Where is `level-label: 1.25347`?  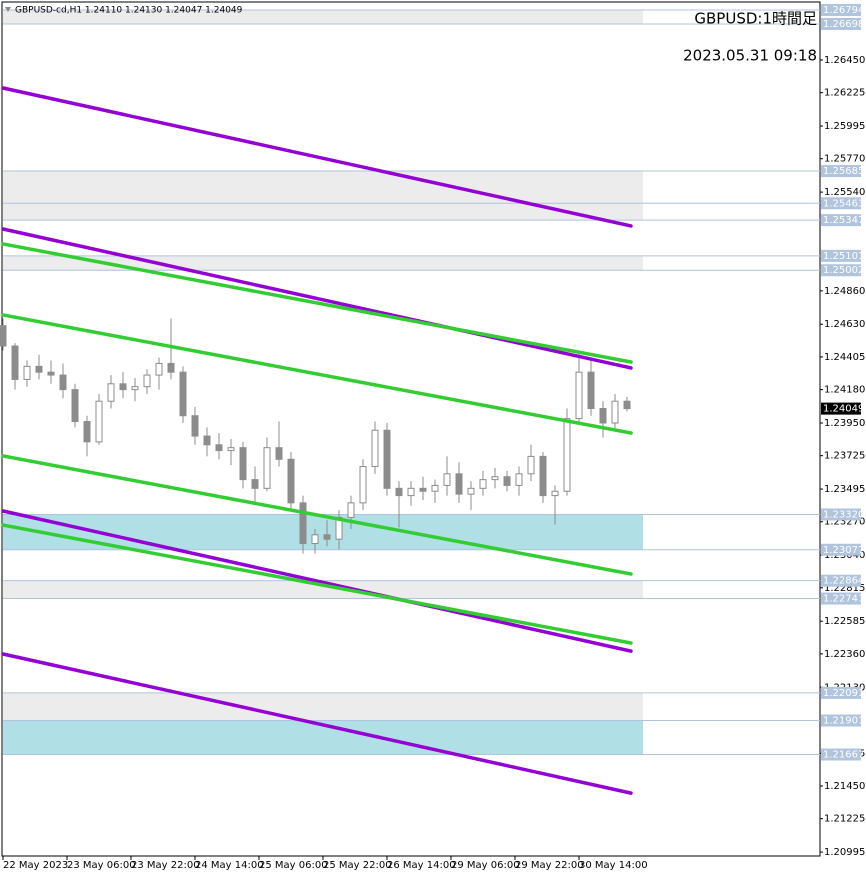 level-label: 1.25347 is located at coordinates (843, 220).